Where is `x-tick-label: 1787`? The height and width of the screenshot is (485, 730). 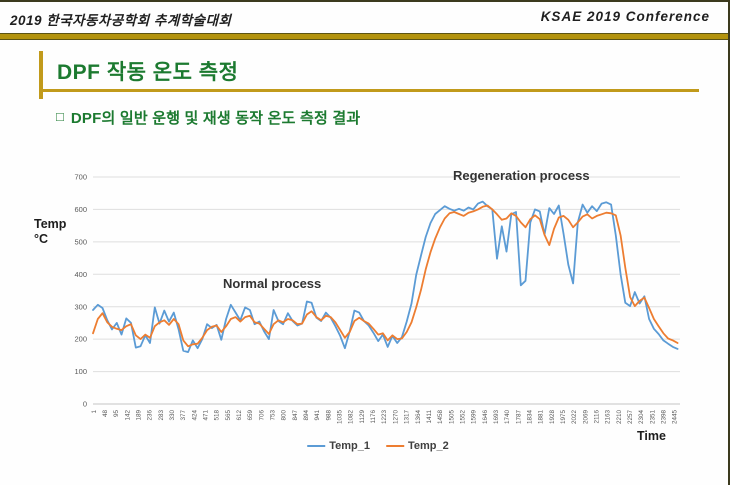 x-tick-label: 1787 is located at coordinates (518, 417).